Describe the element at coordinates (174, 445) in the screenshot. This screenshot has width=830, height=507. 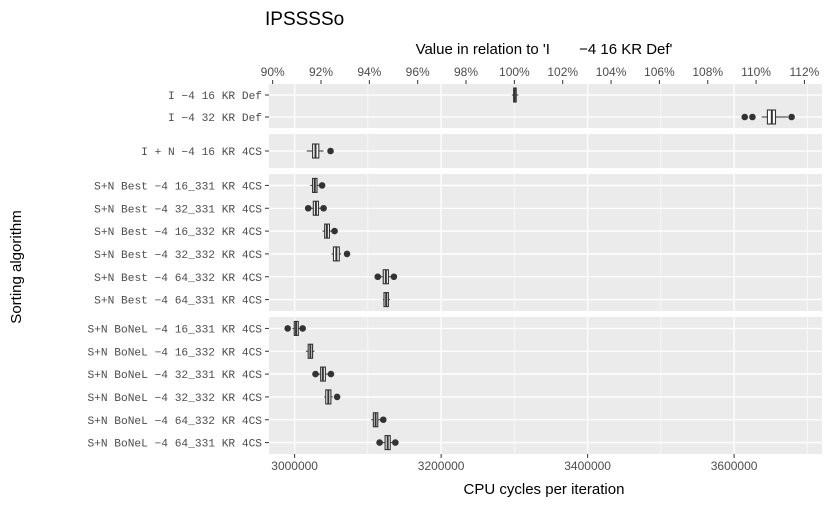
I see `y-tick-label: S+N BoNeL −4 64_331 KR 4CS` at that location.